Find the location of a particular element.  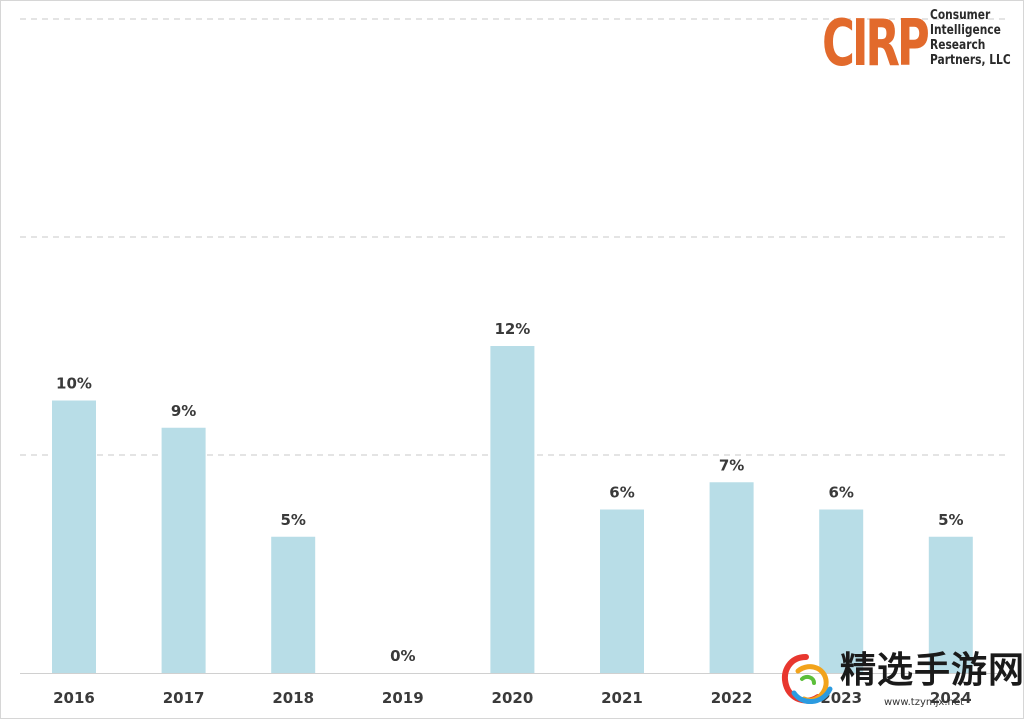

x-tick-label: 2018 is located at coordinates (293, 698).